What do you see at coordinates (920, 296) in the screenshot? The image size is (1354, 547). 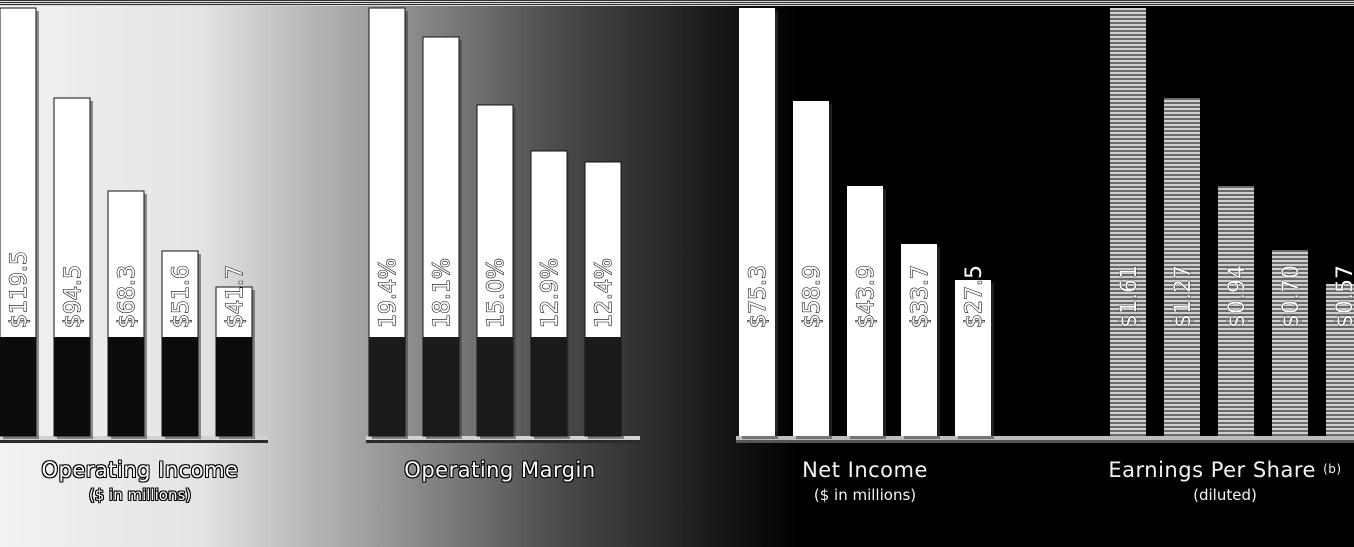 I see `net-income-value-label: $33.7` at bounding box center [920, 296].